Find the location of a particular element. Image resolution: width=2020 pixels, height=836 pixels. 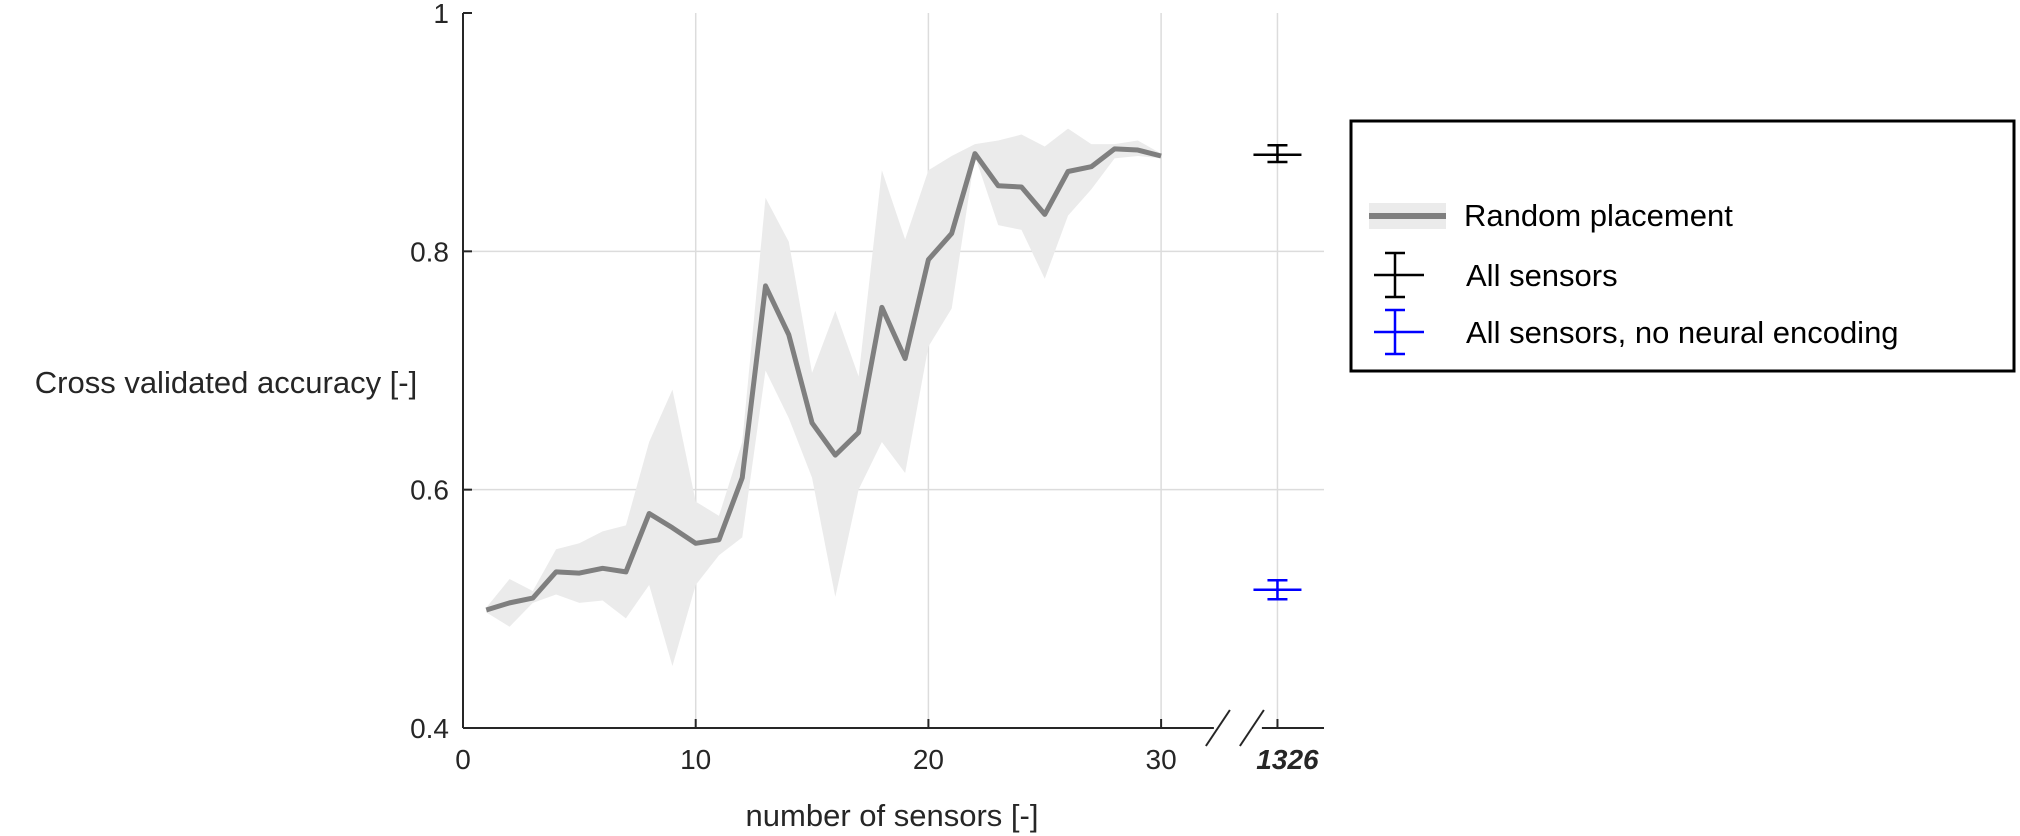

legend-label-all-sensors: All sensors is located at coordinates (1542, 275).